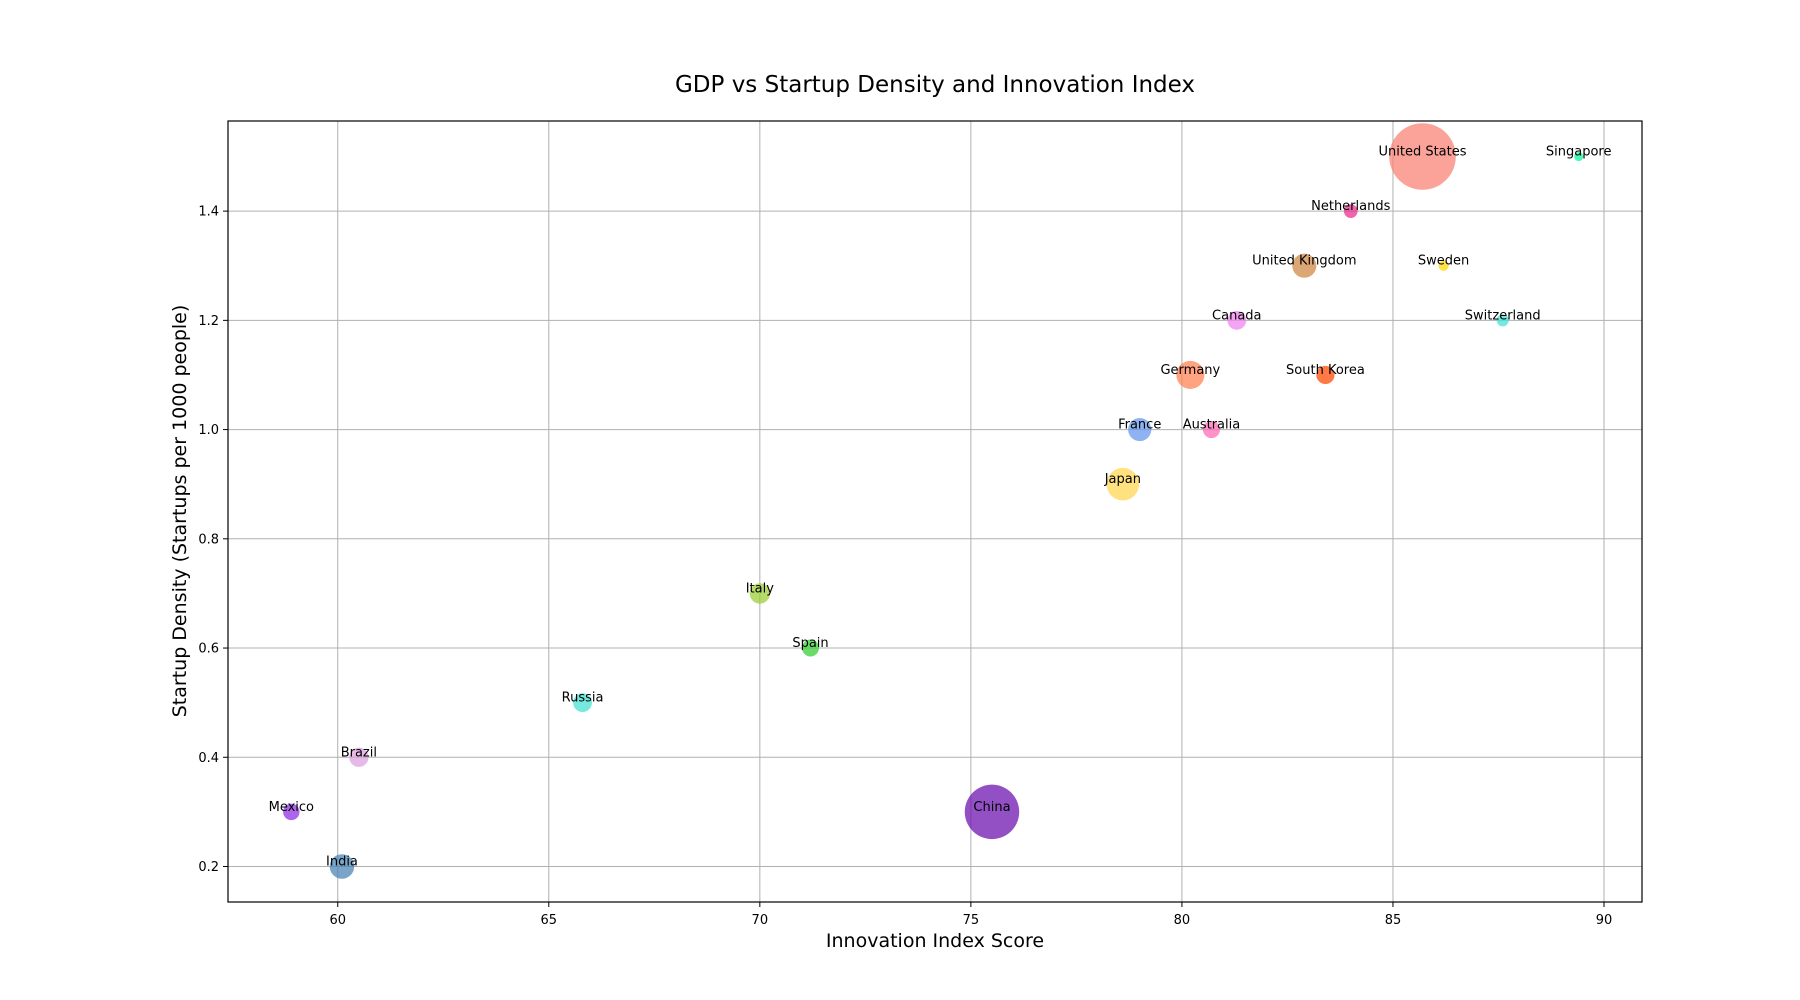 This screenshot has width=1800, height=1000. Describe the element at coordinates (1182, 920) in the screenshot. I see `x-tick-label: 80` at that location.